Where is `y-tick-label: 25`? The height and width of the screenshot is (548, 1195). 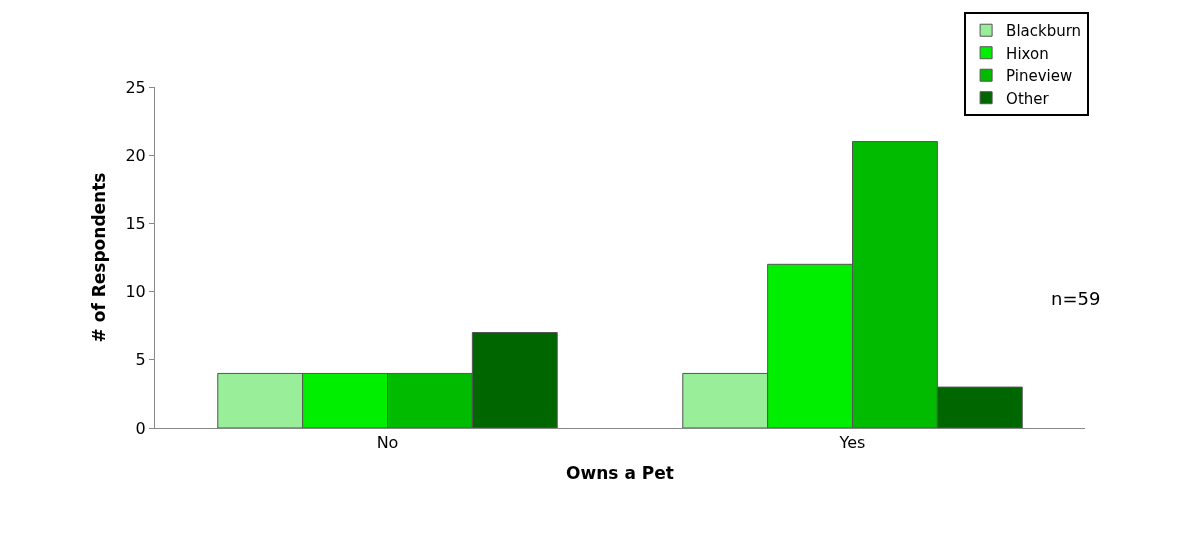 y-tick-label: 25 is located at coordinates (135, 87).